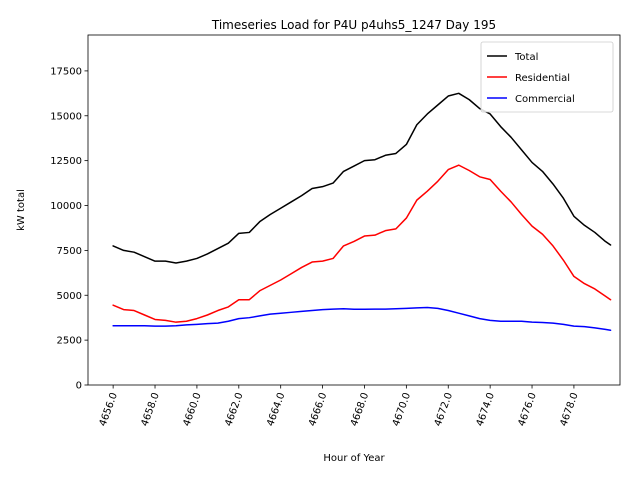 This screenshot has height=480, width=640. I want to click on legend-label-total: Total, so click(526, 57).